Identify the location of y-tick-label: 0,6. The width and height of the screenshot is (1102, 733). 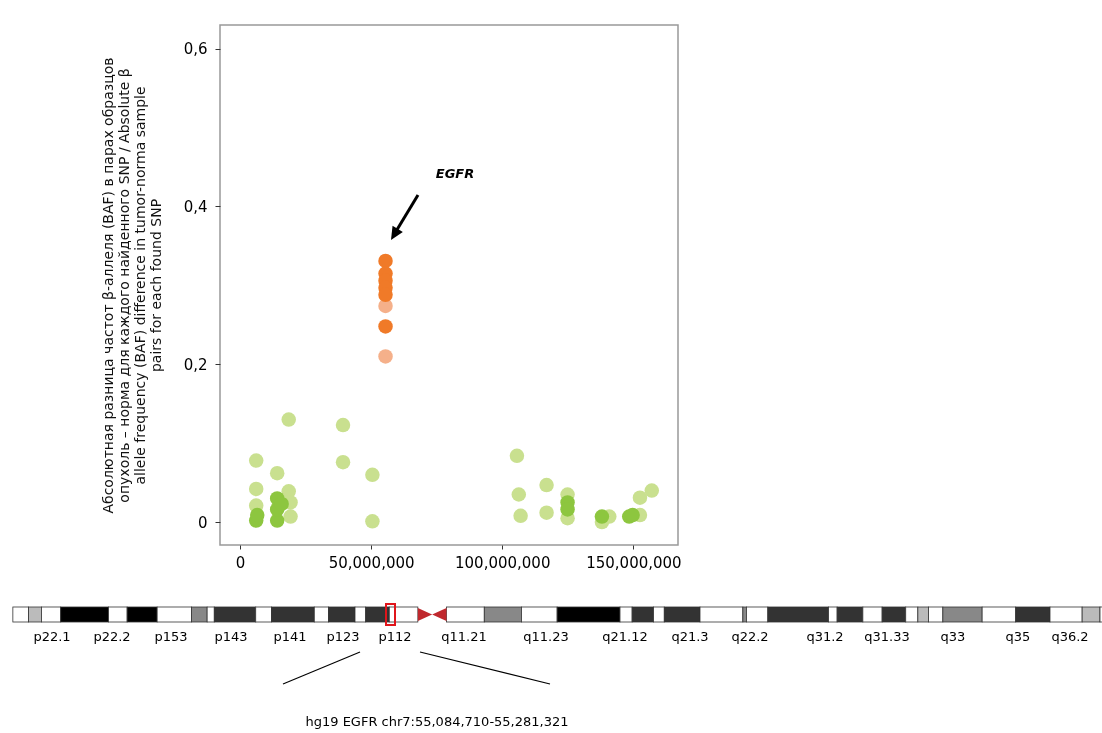
(195, 49).